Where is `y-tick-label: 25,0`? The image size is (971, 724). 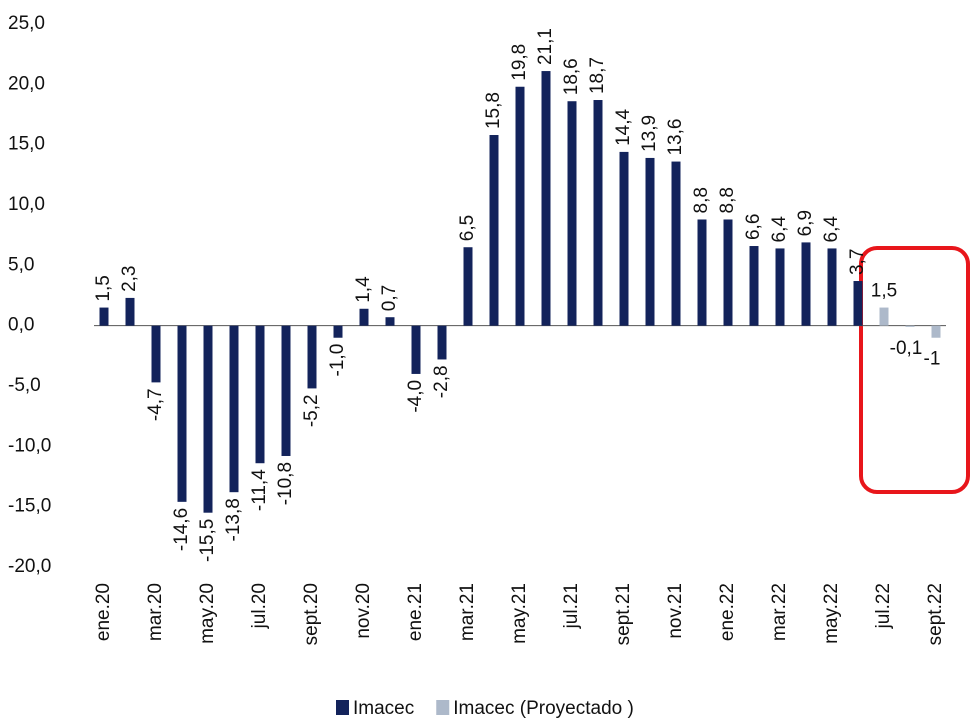
y-tick-label: 25,0 is located at coordinates (26, 23).